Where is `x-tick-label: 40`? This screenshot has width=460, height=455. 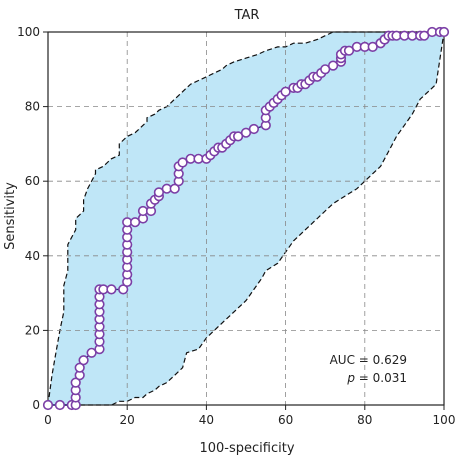 x-tick-label: 40 is located at coordinates (206, 420).